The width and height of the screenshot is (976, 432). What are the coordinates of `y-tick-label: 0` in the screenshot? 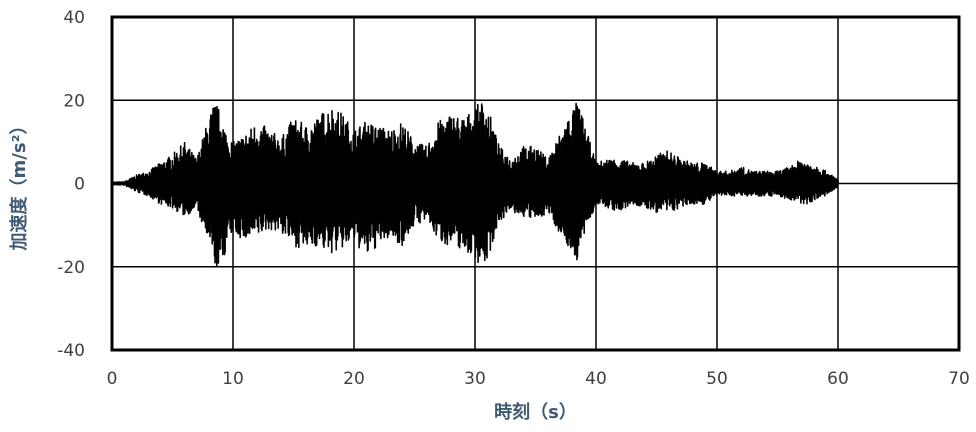 It's located at (79, 185).